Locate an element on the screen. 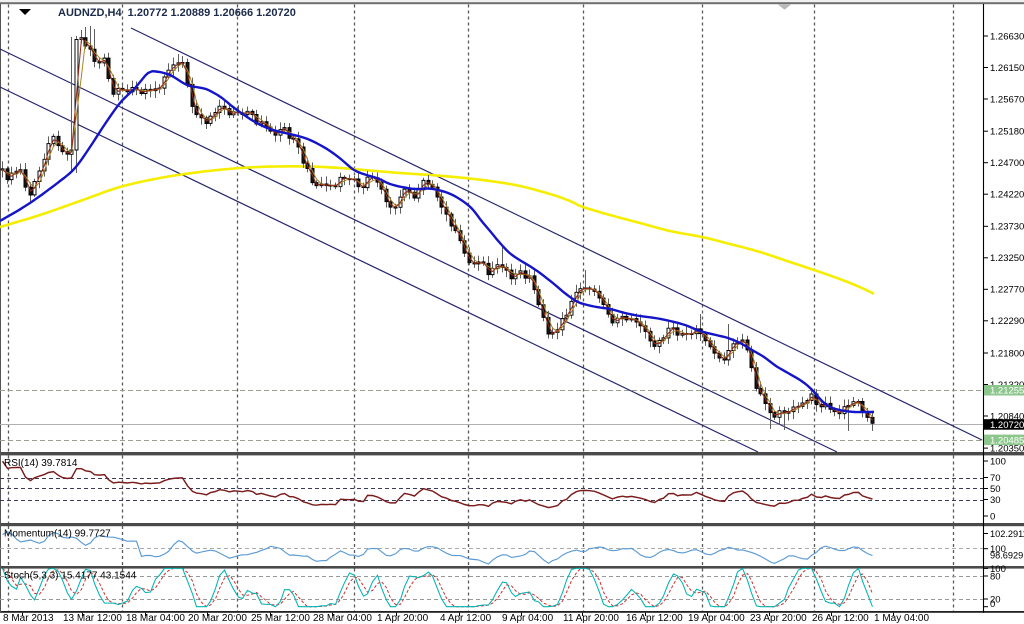  svg-text: 8 Mar 2013 is located at coordinates (28, 618).